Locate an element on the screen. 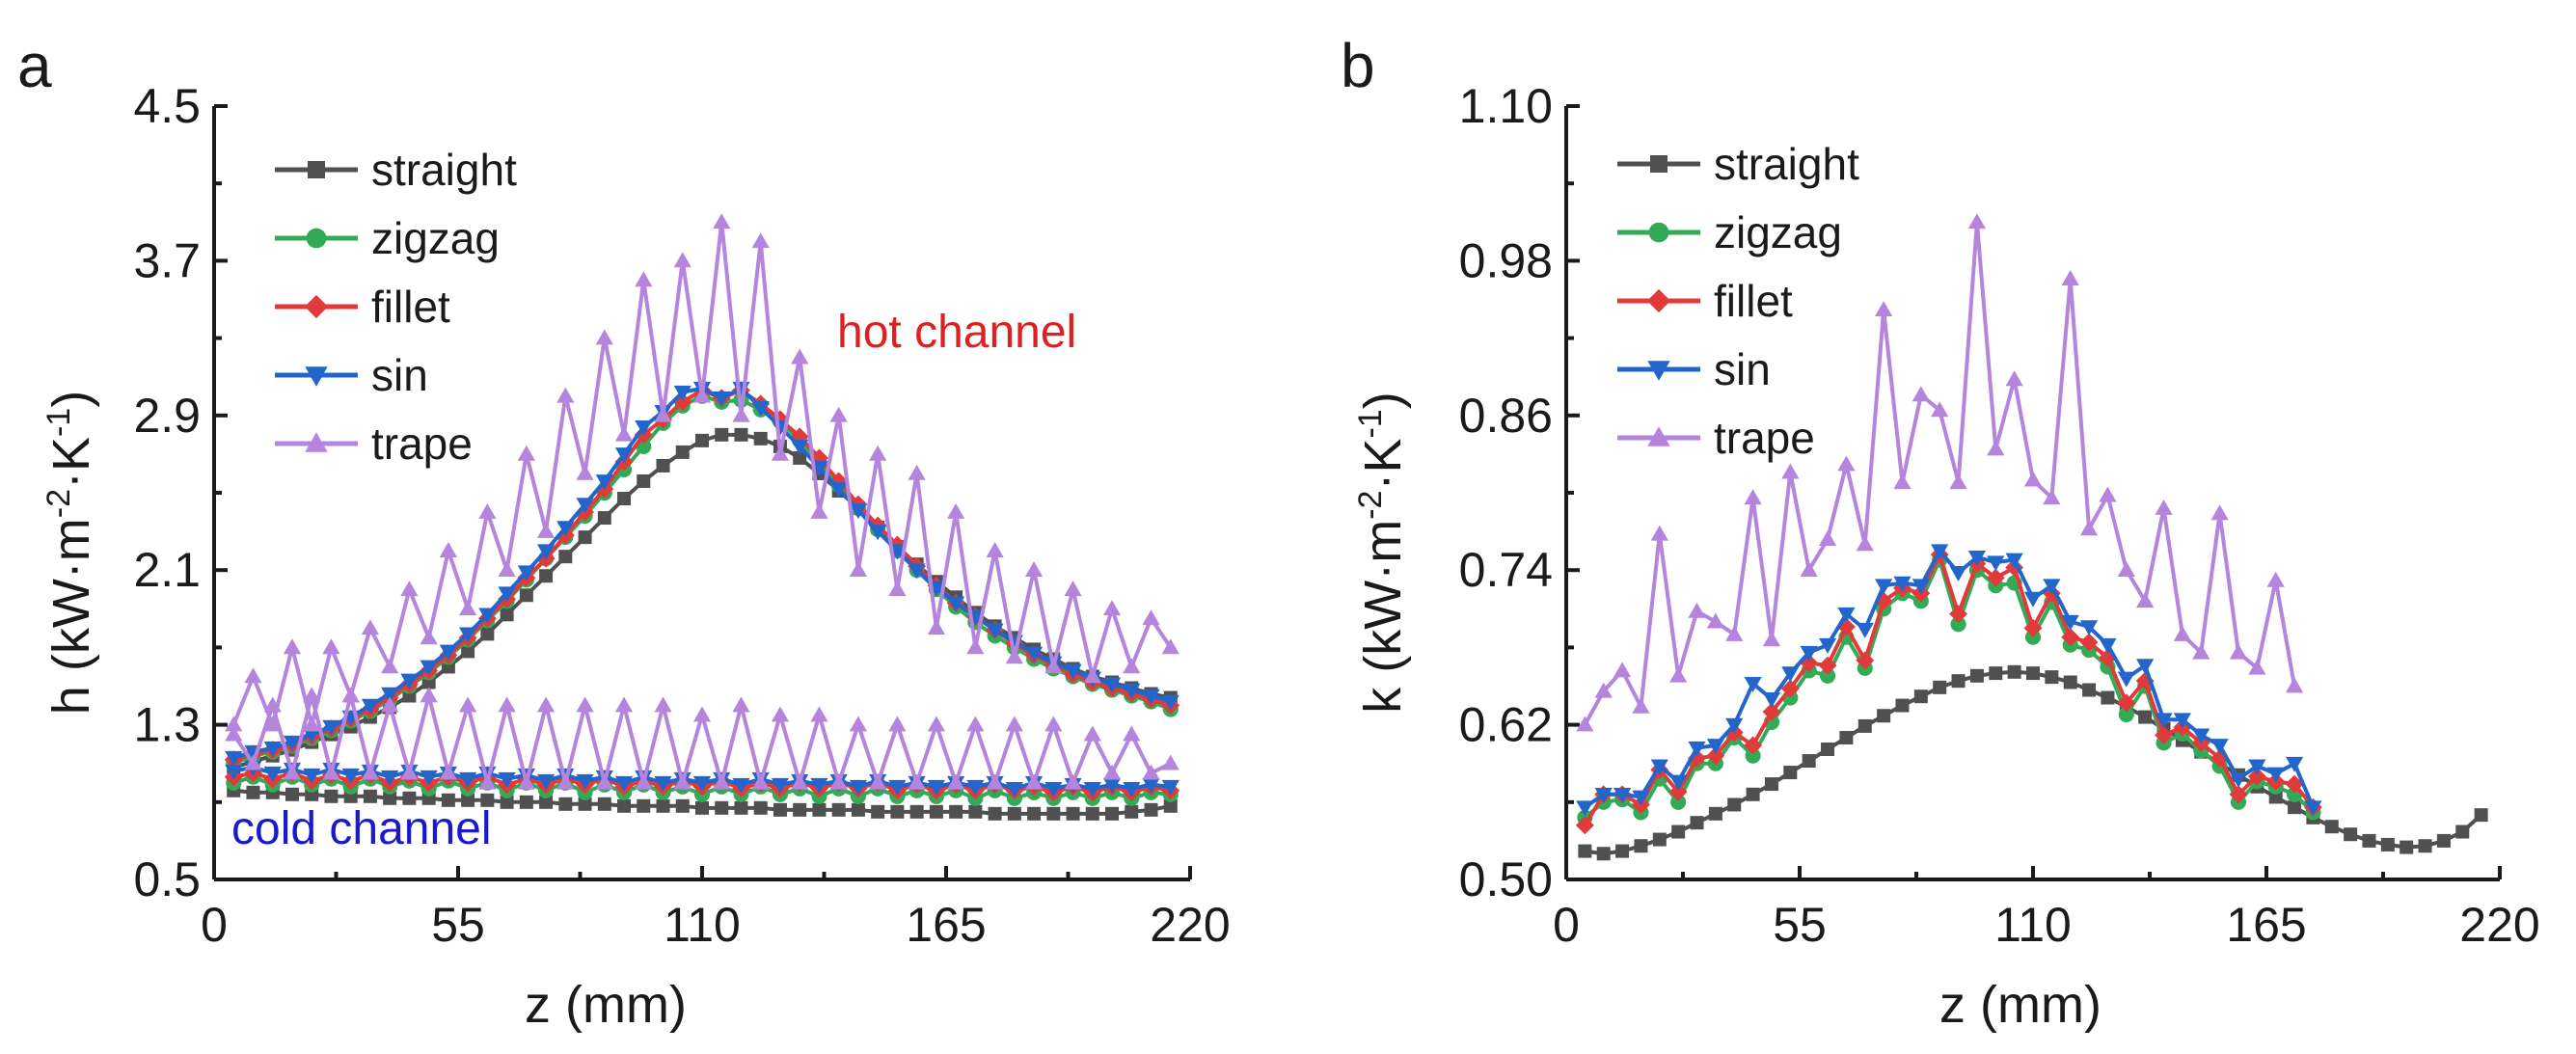 The image size is (2576, 1054). x-tick-label: 0 is located at coordinates (1566, 925).